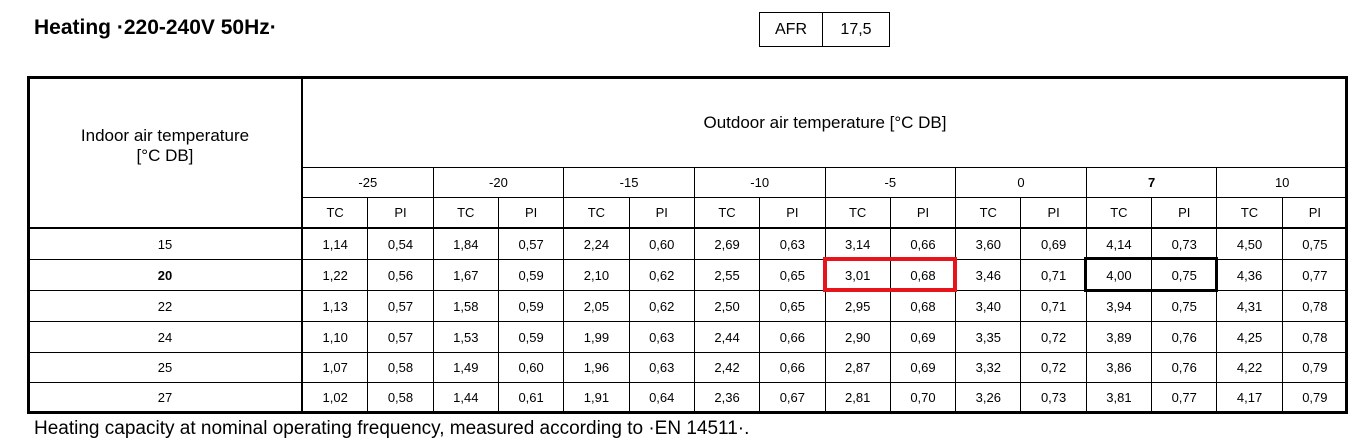 This screenshot has height=444, width=1365. I want to click on value-cell: 0,60, so click(531, 367).